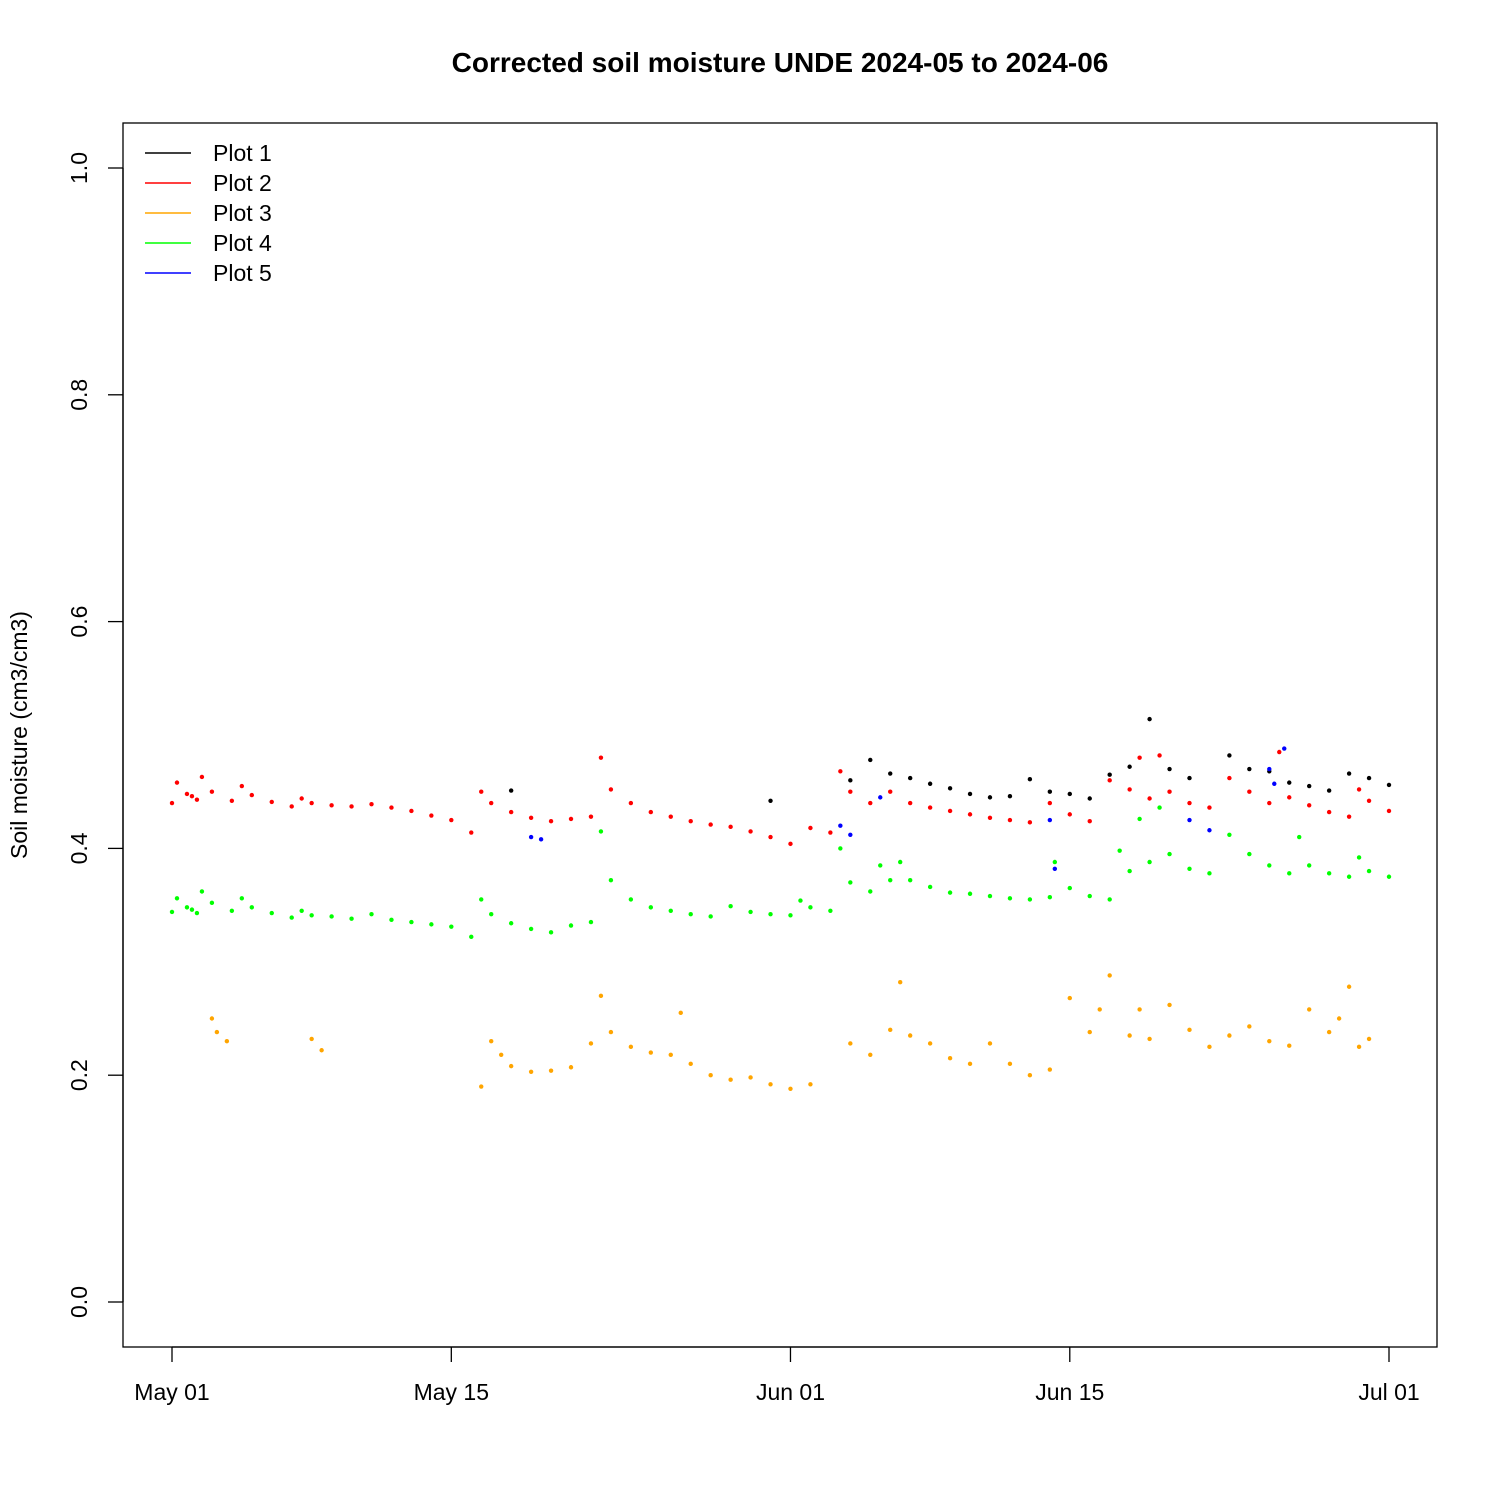 This screenshot has height=1500, width=1500. Describe the element at coordinates (242, 183) in the screenshot. I see `legend-label: Plot 2` at that location.